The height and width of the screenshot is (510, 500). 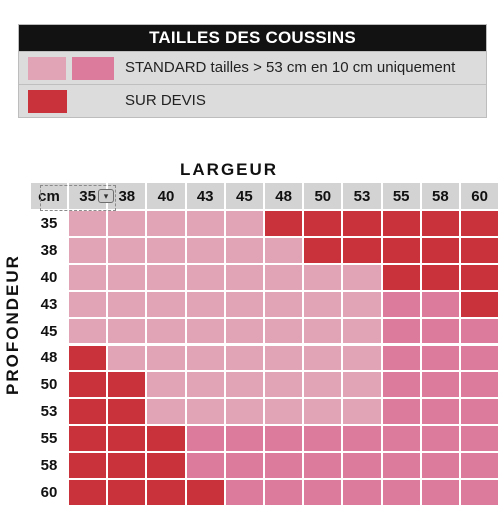 What do you see at coordinates (106, 196) in the screenshot?
I see `chevron-down-icon: ▾` at bounding box center [106, 196].